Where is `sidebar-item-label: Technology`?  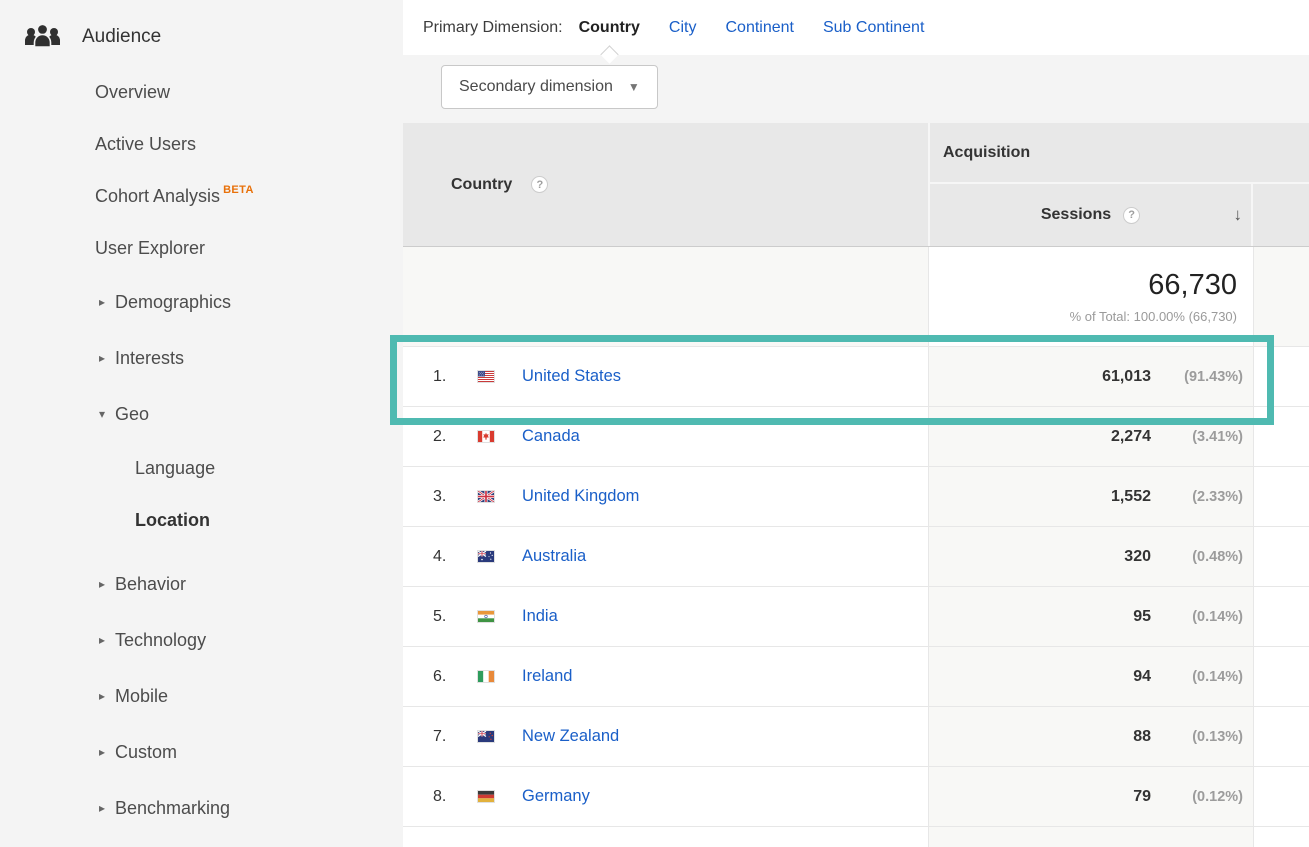
sidebar-item-label: Technology is located at coordinates (161, 639).